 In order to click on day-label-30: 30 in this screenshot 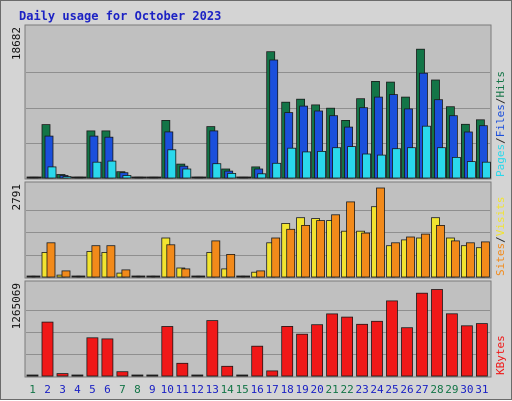, I will do `click(466, 389)`.